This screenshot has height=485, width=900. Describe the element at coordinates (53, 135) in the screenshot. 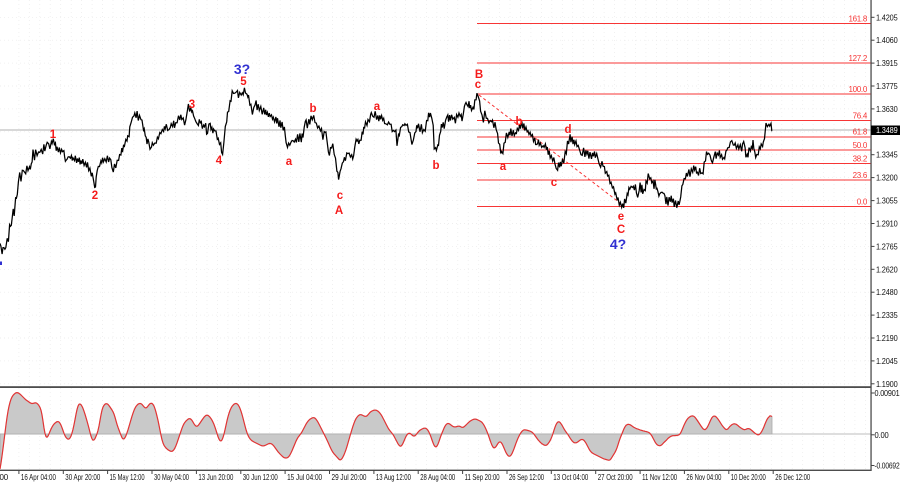

I see `svg-text: 1` at that location.